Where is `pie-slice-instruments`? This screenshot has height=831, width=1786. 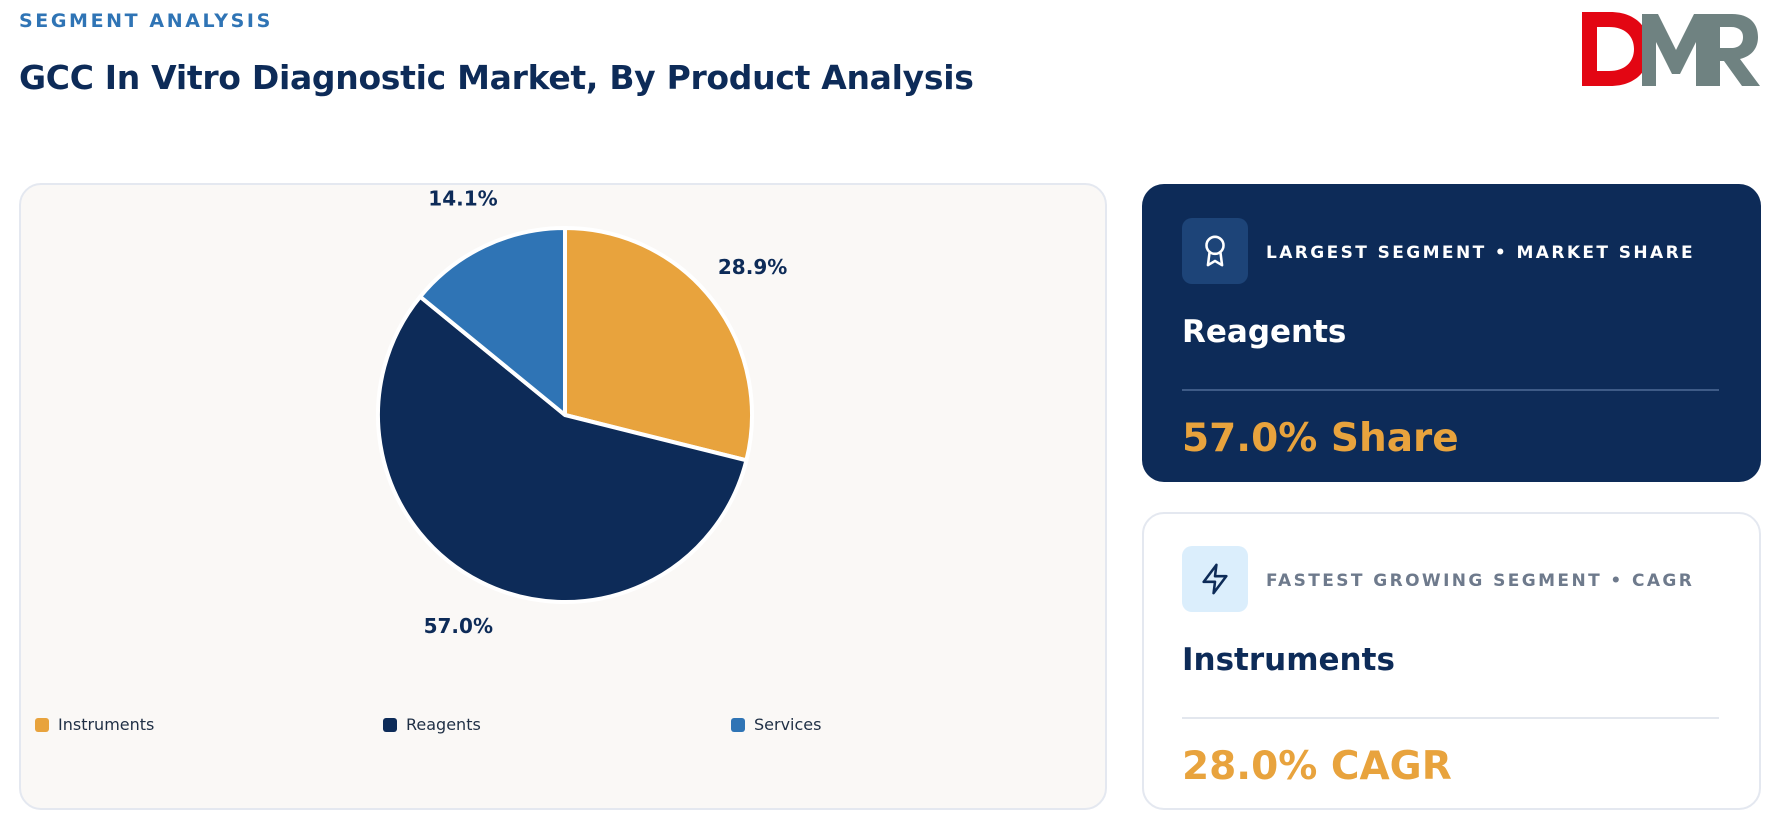
pie-slice-instruments is located at coordinates (658, 344).